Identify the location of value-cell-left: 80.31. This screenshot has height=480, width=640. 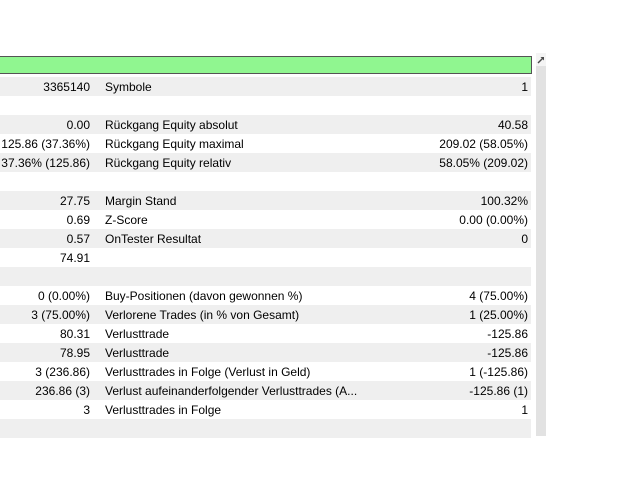
(74, 333).